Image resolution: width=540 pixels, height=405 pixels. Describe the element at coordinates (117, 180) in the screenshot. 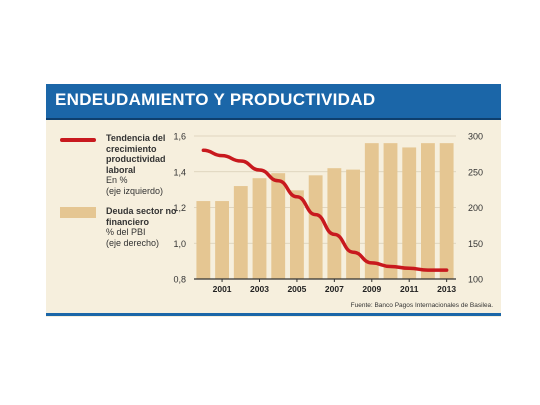

I see `legend-line-unit: En %` at that location.